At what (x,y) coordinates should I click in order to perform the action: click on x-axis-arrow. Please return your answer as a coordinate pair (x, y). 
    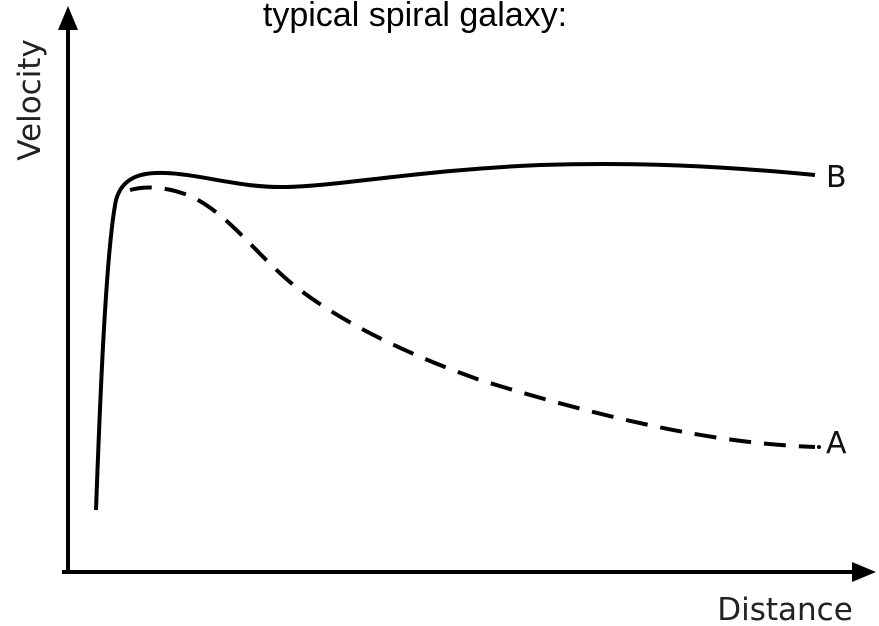
    Looking at the image, I should click on (864, 572).